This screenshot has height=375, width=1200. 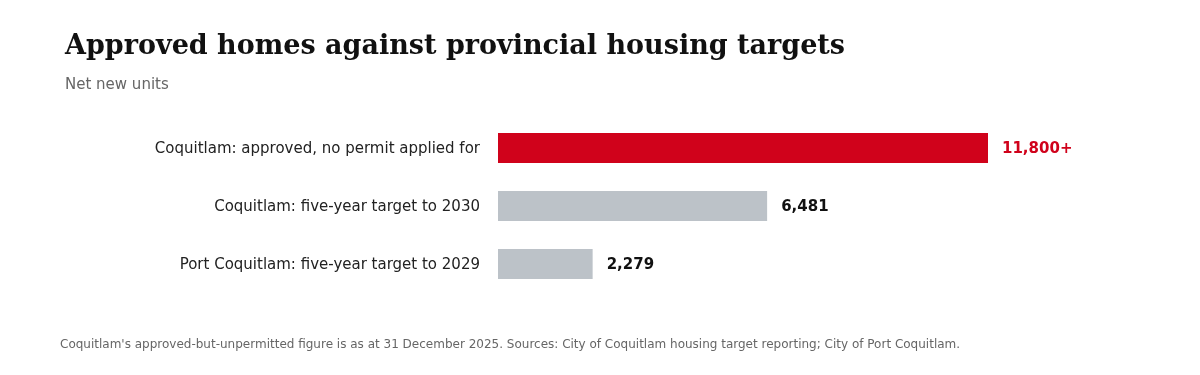 I want to click on data-label: 2,279, so click(x=630, y=264).